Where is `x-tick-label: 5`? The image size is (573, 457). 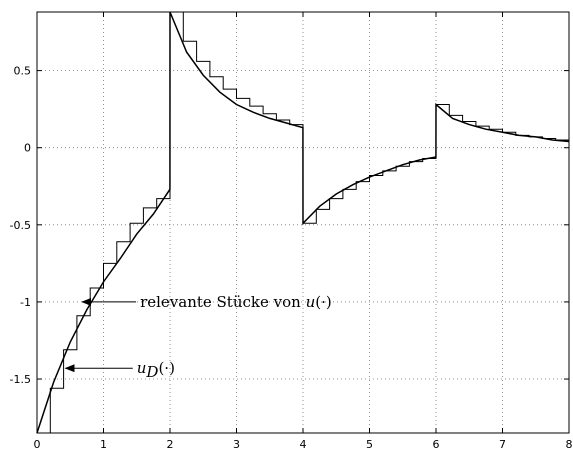 x-tick-label: 5 is located at coordinates (369, 444).